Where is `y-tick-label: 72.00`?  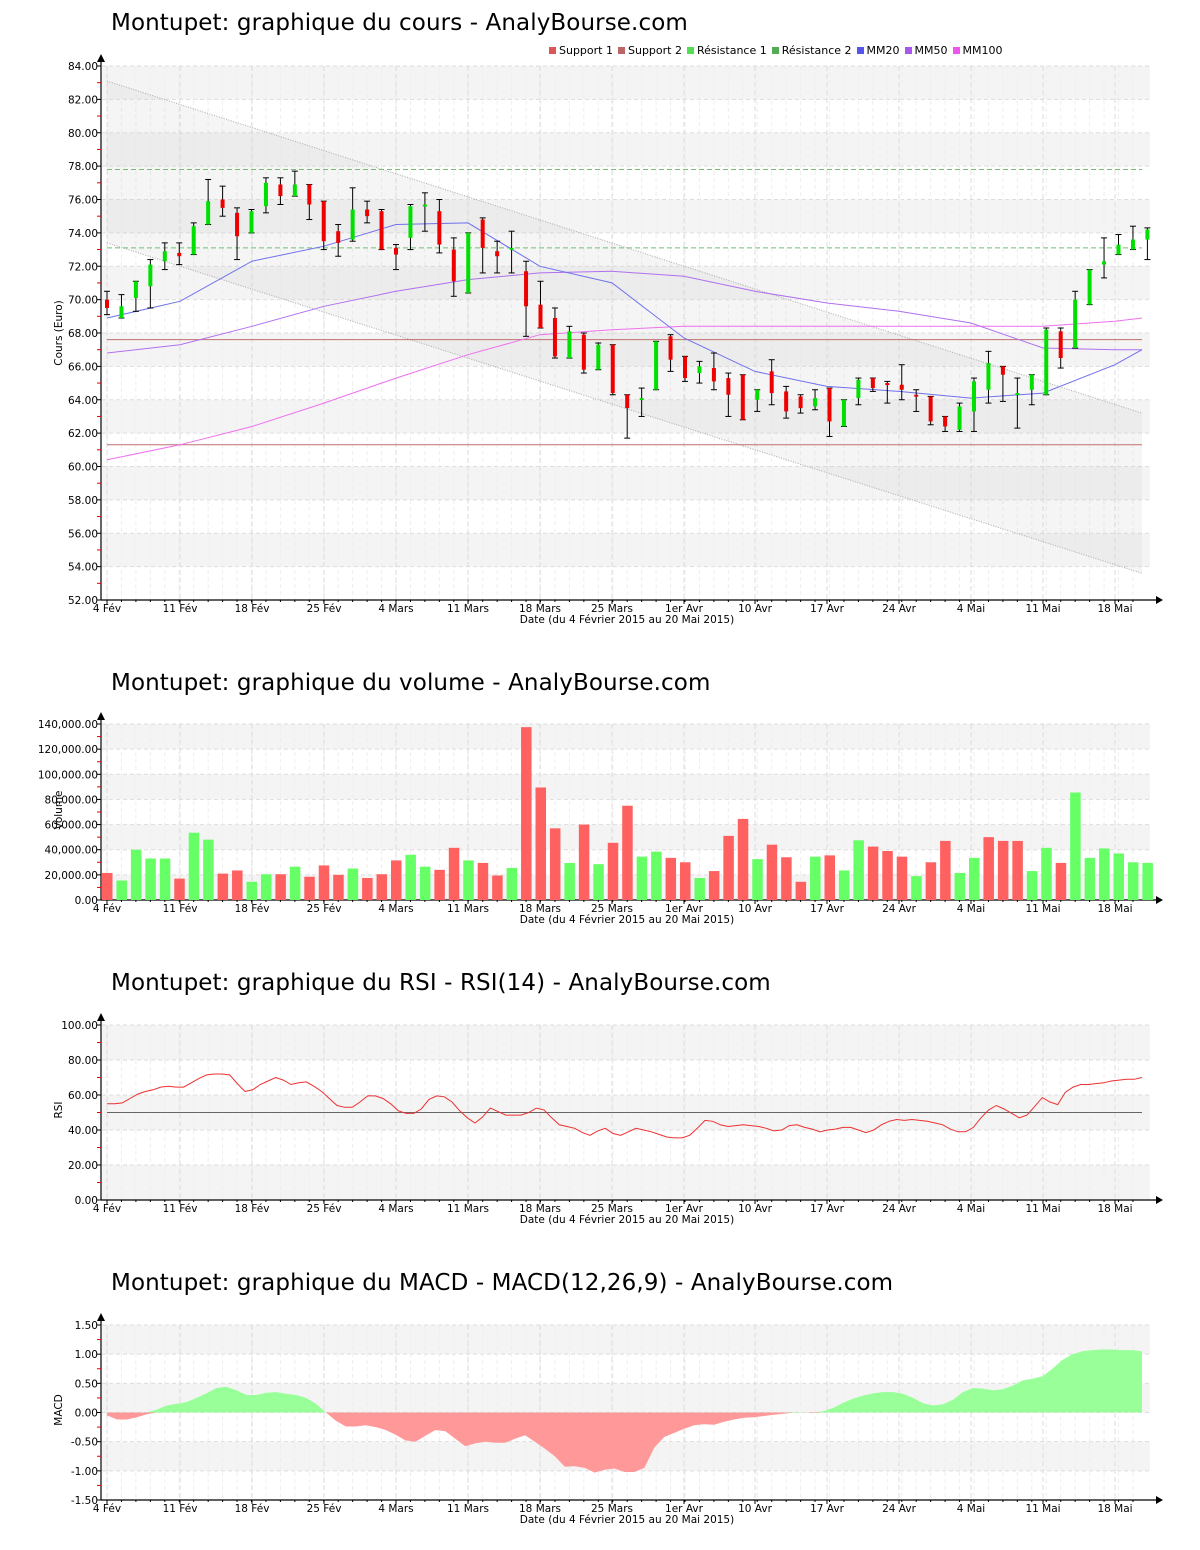
y-tick-label: 72.00 is located at coordinates (83, 267).